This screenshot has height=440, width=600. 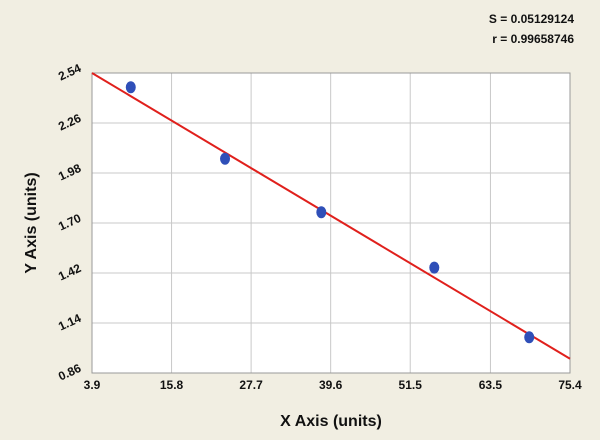 What do you see at coordinates (531, 19) in the screenshot?
I see `stat-s: S = 0.05129124` at bounding box center [531, 19].